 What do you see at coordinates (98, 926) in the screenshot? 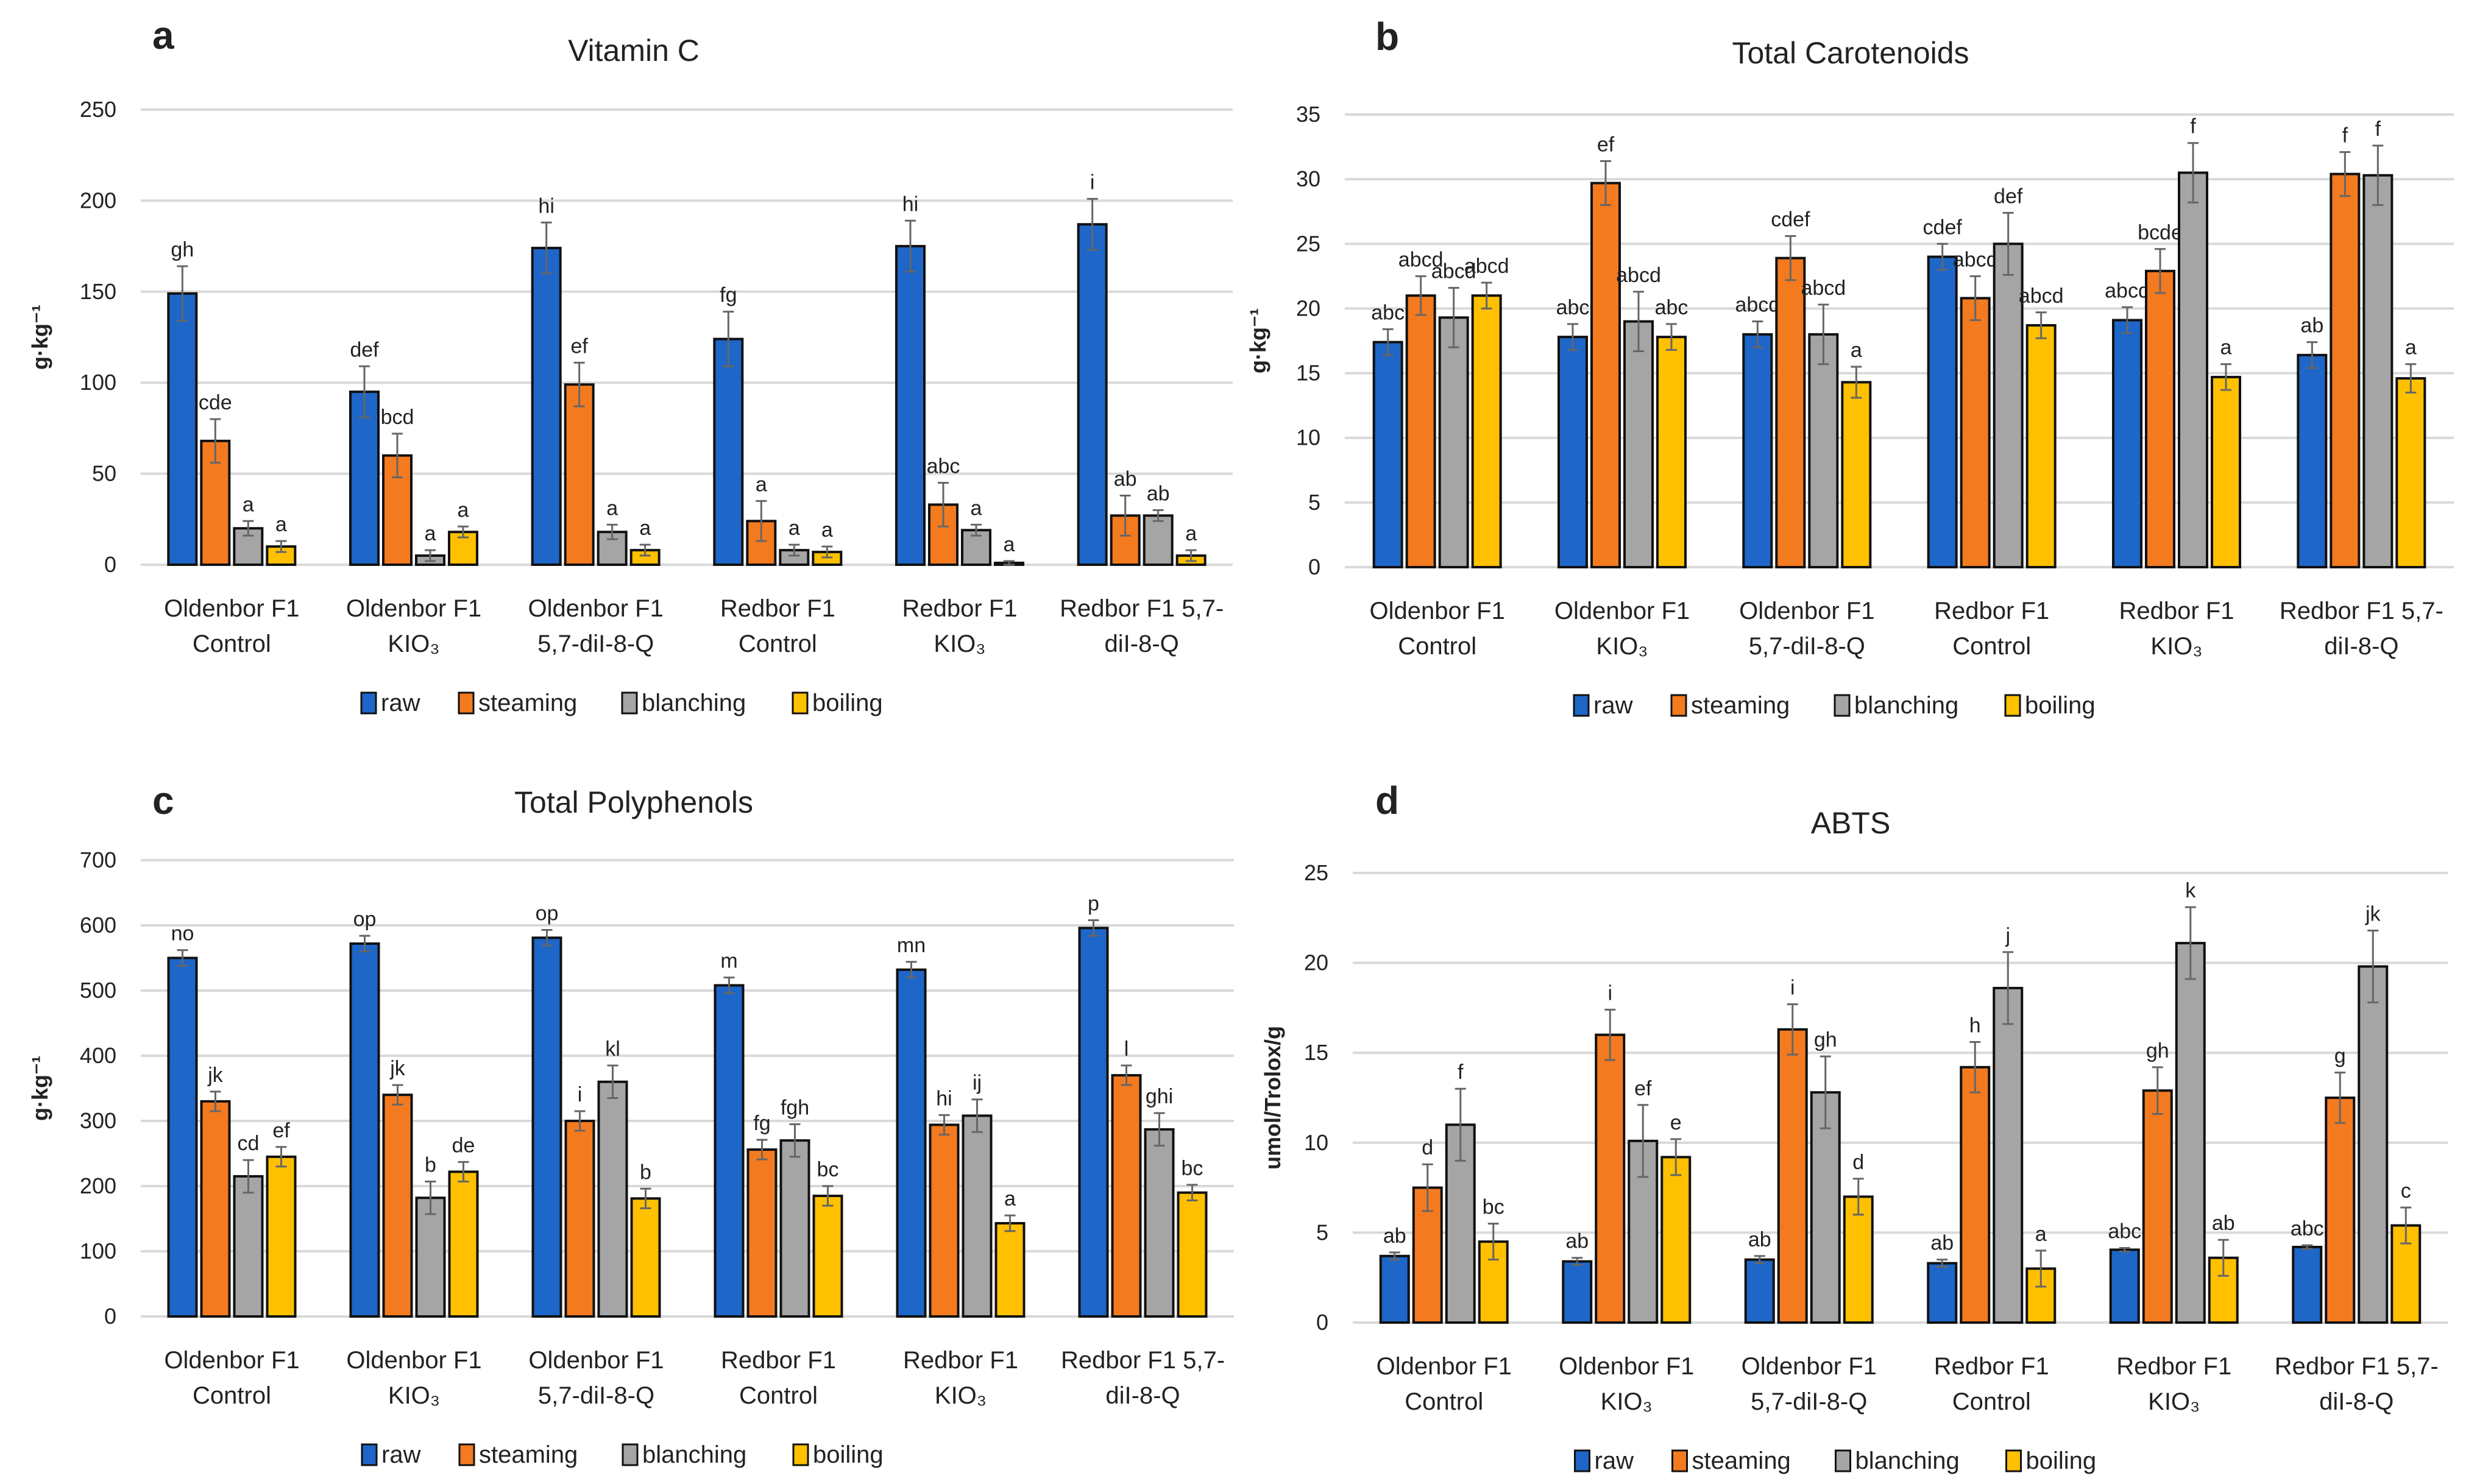
I see `y-tick-label: 600` at bounding box center [98, 926].